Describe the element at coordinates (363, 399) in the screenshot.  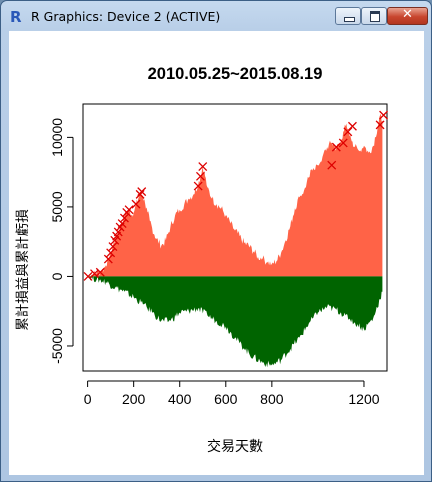
I see `x-tick-label: 1200` at that location.